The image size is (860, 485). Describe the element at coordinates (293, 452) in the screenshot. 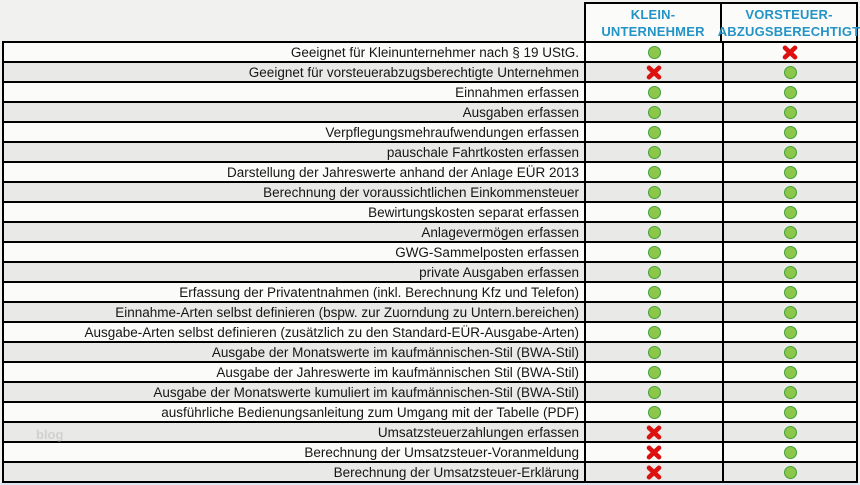

I see `feature-label: Berechnung der Umsatzsteuer-Voranmeldung` at that location.